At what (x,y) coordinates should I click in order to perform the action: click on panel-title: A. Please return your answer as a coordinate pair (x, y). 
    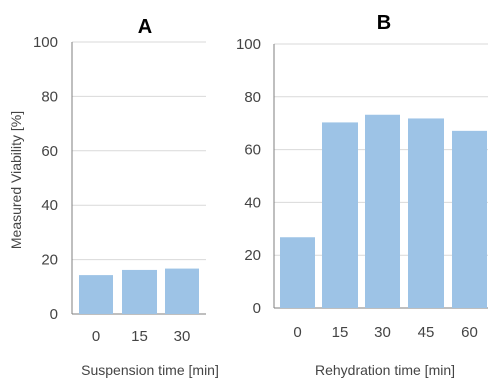
    Looking at the image, I should click on (145, 27).